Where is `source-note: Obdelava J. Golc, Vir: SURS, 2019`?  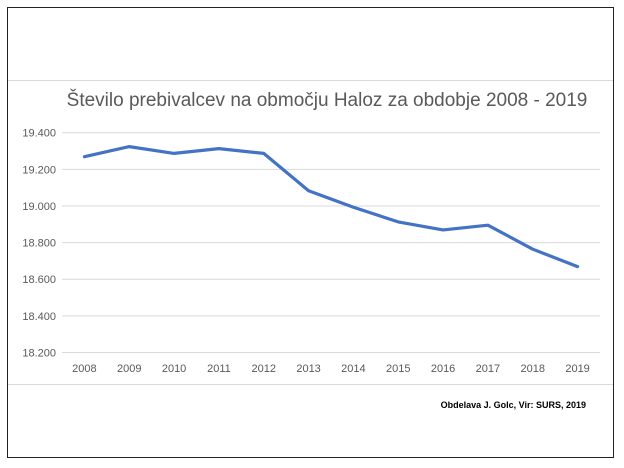 source-note: Obdelava J. Golc, Vir: SURS, 2019 is located at coordinates (513, 405).